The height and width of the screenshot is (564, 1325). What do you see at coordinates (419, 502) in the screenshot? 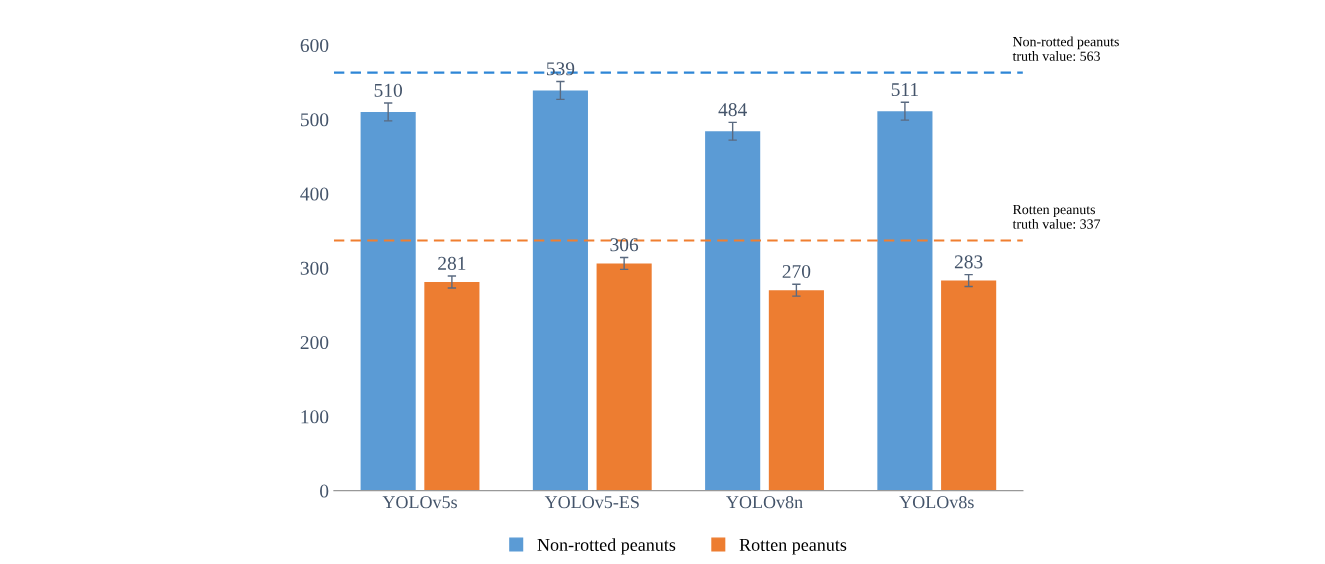
I see `x-tick-label: YOLOv5s` at bounding box center [419, 502].